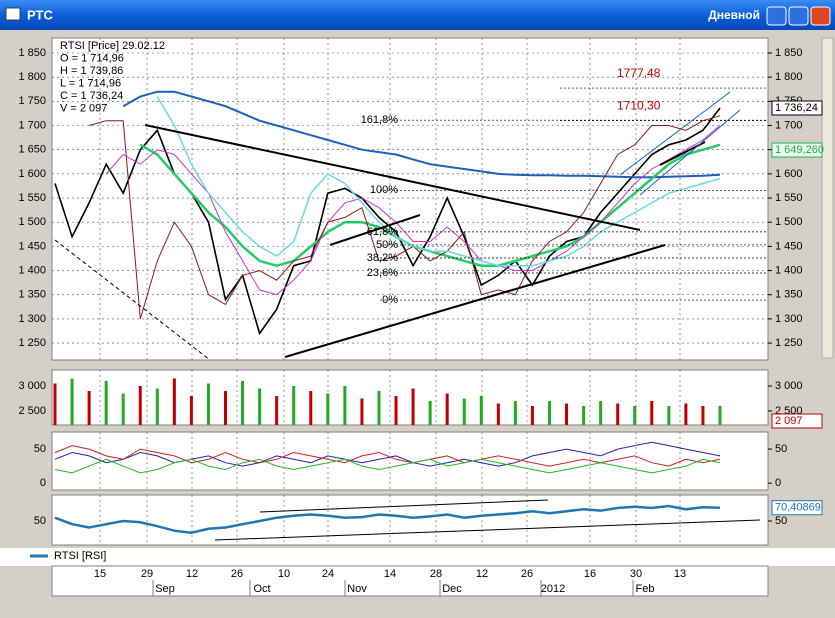 The image size is (835, 618). What do you see at coordinates (32, 77) in the screenshot?
I see `y-tick-label-left: 1 800` at bounding box center [32, 77].